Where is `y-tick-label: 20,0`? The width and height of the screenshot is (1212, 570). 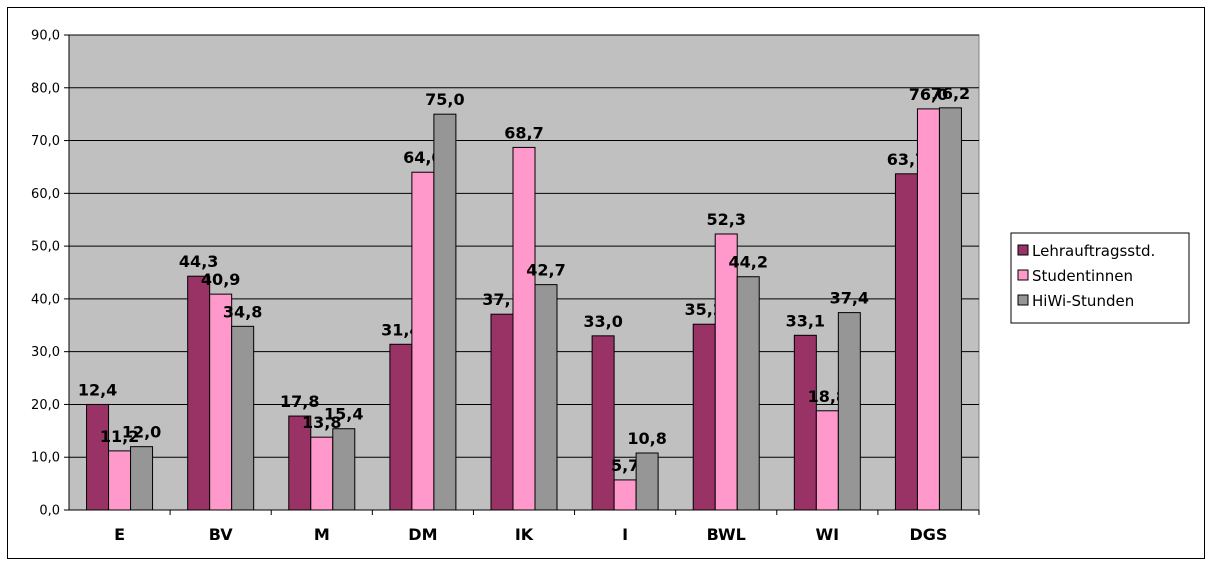
y-tick-label: 20,0 is located at coordinates (45, 405).